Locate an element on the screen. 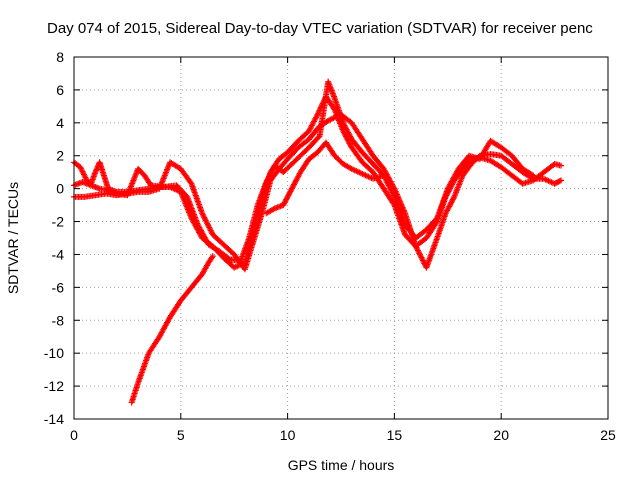 Image resolution: width=640 pixels, height=480 pixels. x-tick-label: 10 is located at coordinates (288, 435).